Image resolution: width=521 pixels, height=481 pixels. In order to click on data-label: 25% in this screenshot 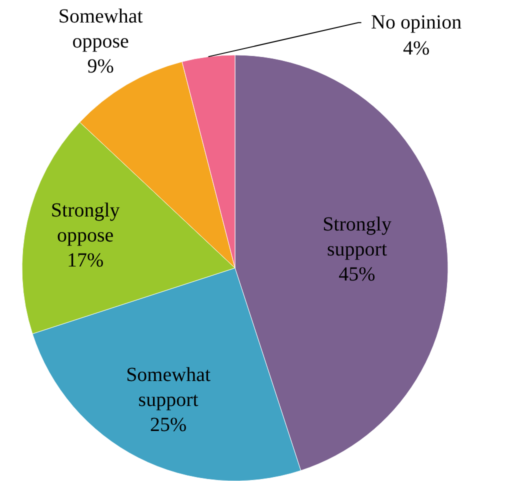, I will do `click(168, 425)`.